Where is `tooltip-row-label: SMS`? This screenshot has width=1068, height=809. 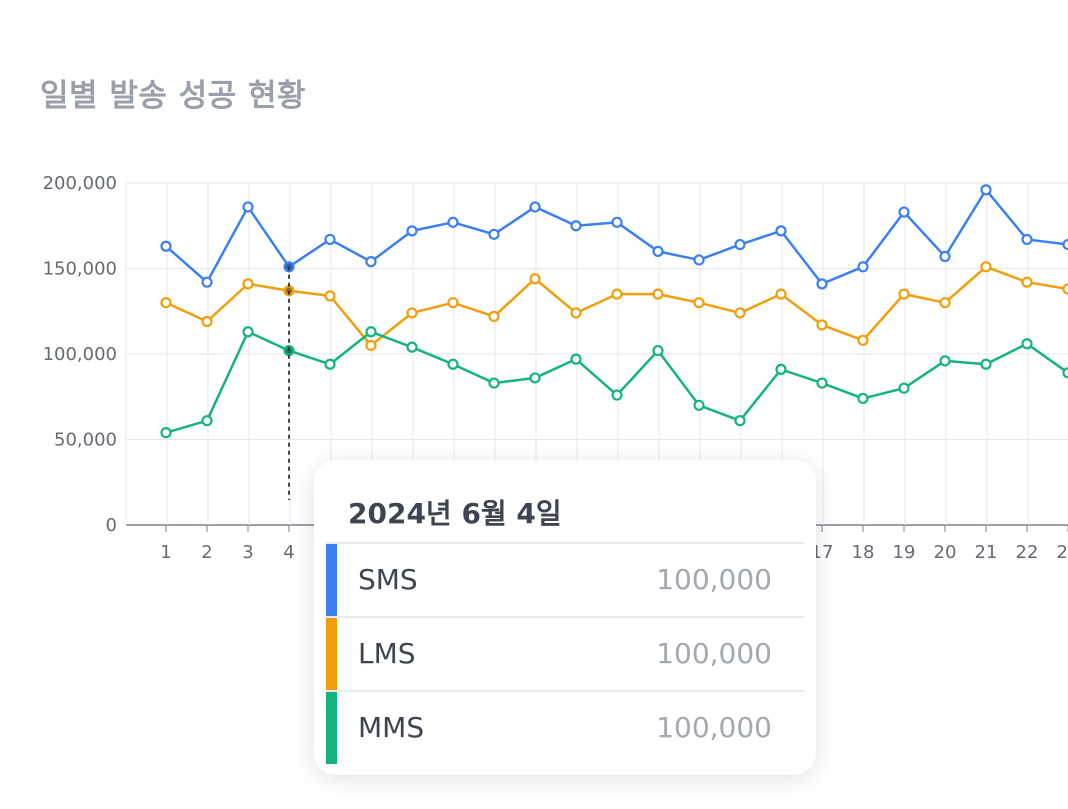
tooltip-row-label: SMS is located at coordinates (388, 579).